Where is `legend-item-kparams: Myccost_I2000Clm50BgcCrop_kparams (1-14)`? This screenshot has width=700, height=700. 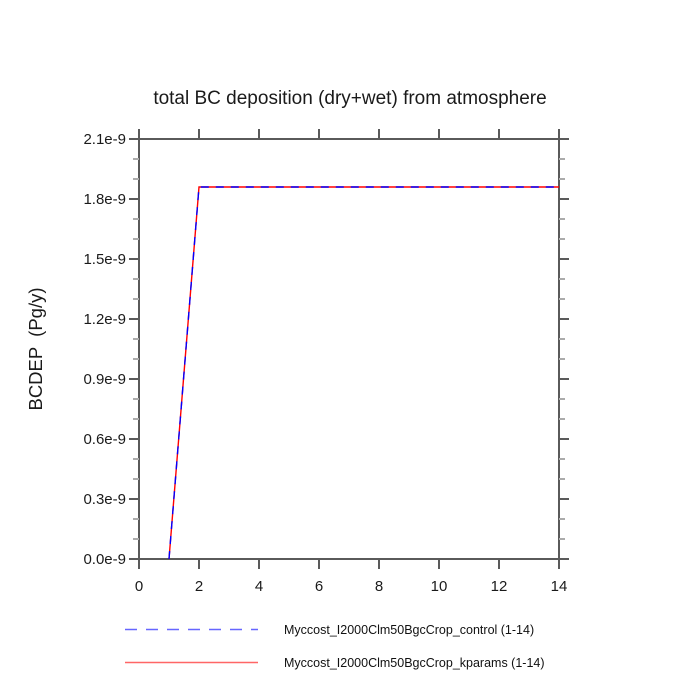 legend-item-kparams: Myccost_I2000Clm50BgcCrop_kparams (1-14) is located at coordinates (335, 662).